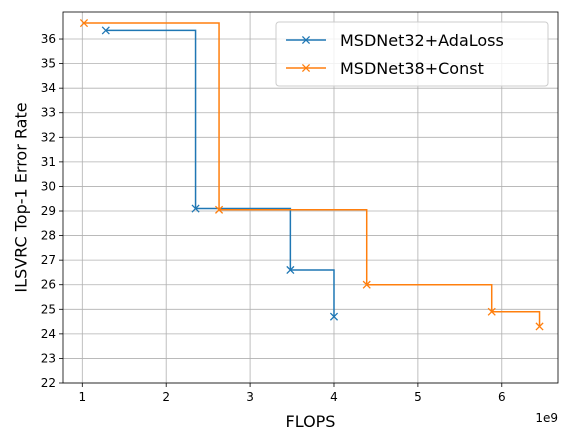  I want to click on y-tick-label: 24, so click(48, 334).